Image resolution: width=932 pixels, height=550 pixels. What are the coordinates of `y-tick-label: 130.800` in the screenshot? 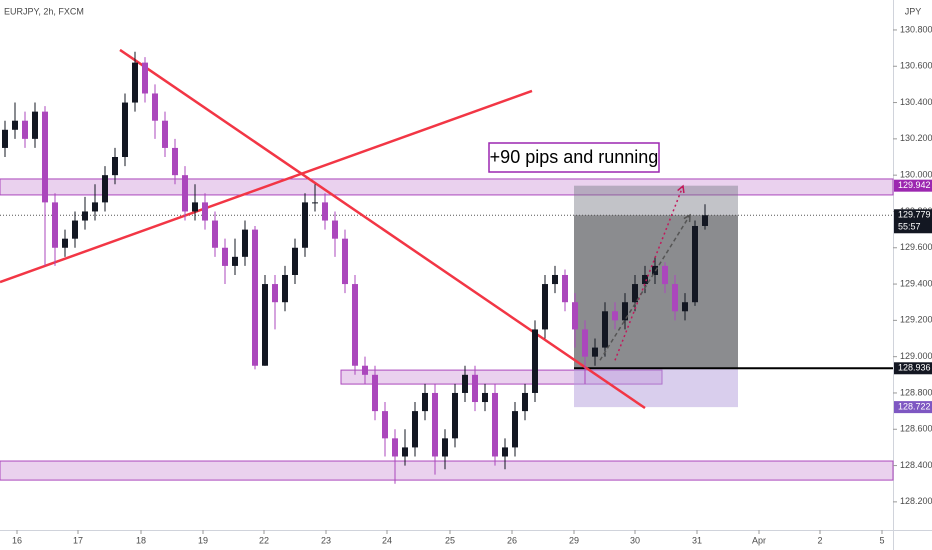 It's located at (916, 29).